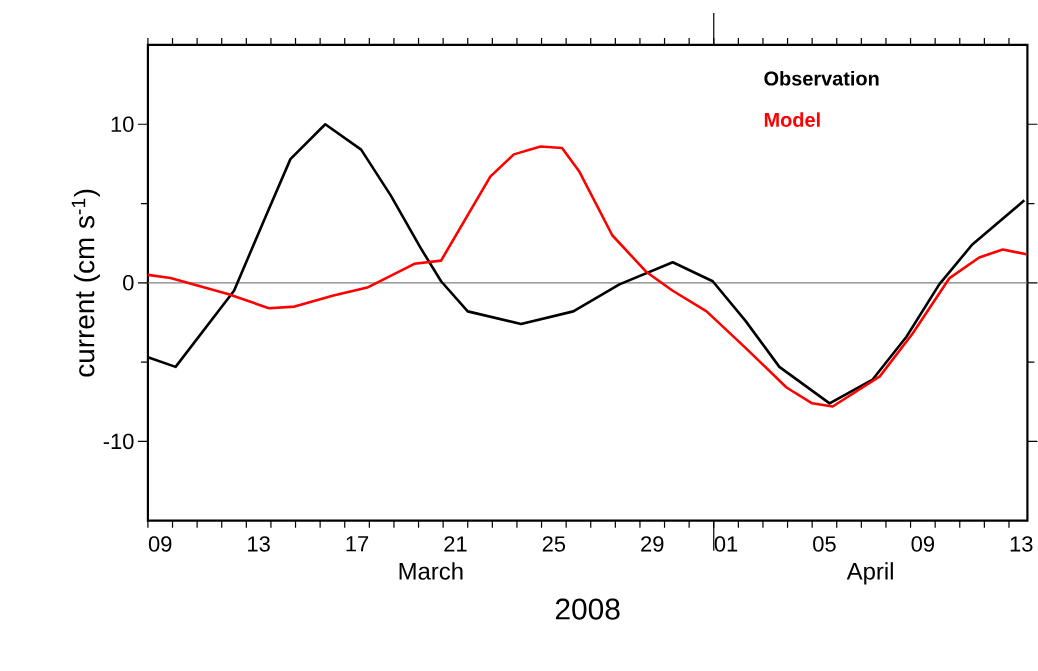  Describe the element at coordinates (652, 544) in the screenshot. I see `x-tick-label: 29` at that location.